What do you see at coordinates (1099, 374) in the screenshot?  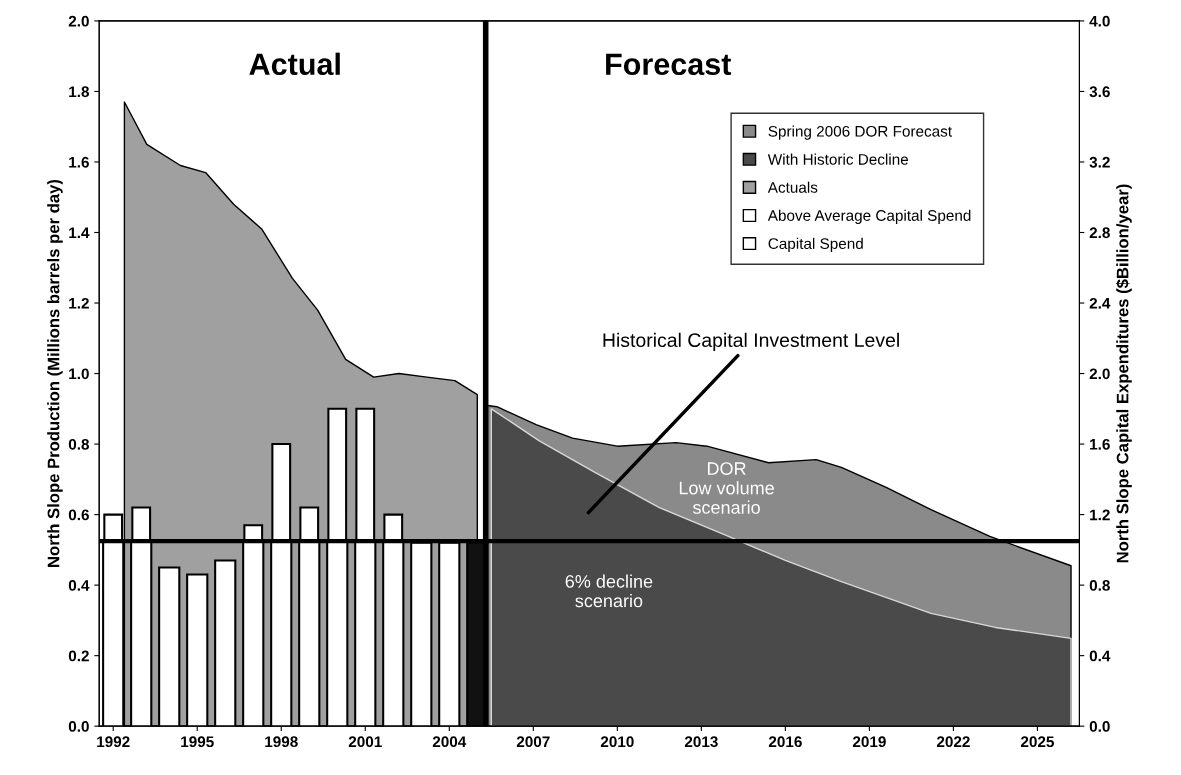 I see `y2-tick-label: 2.0` at bounding box center [1099, 374].